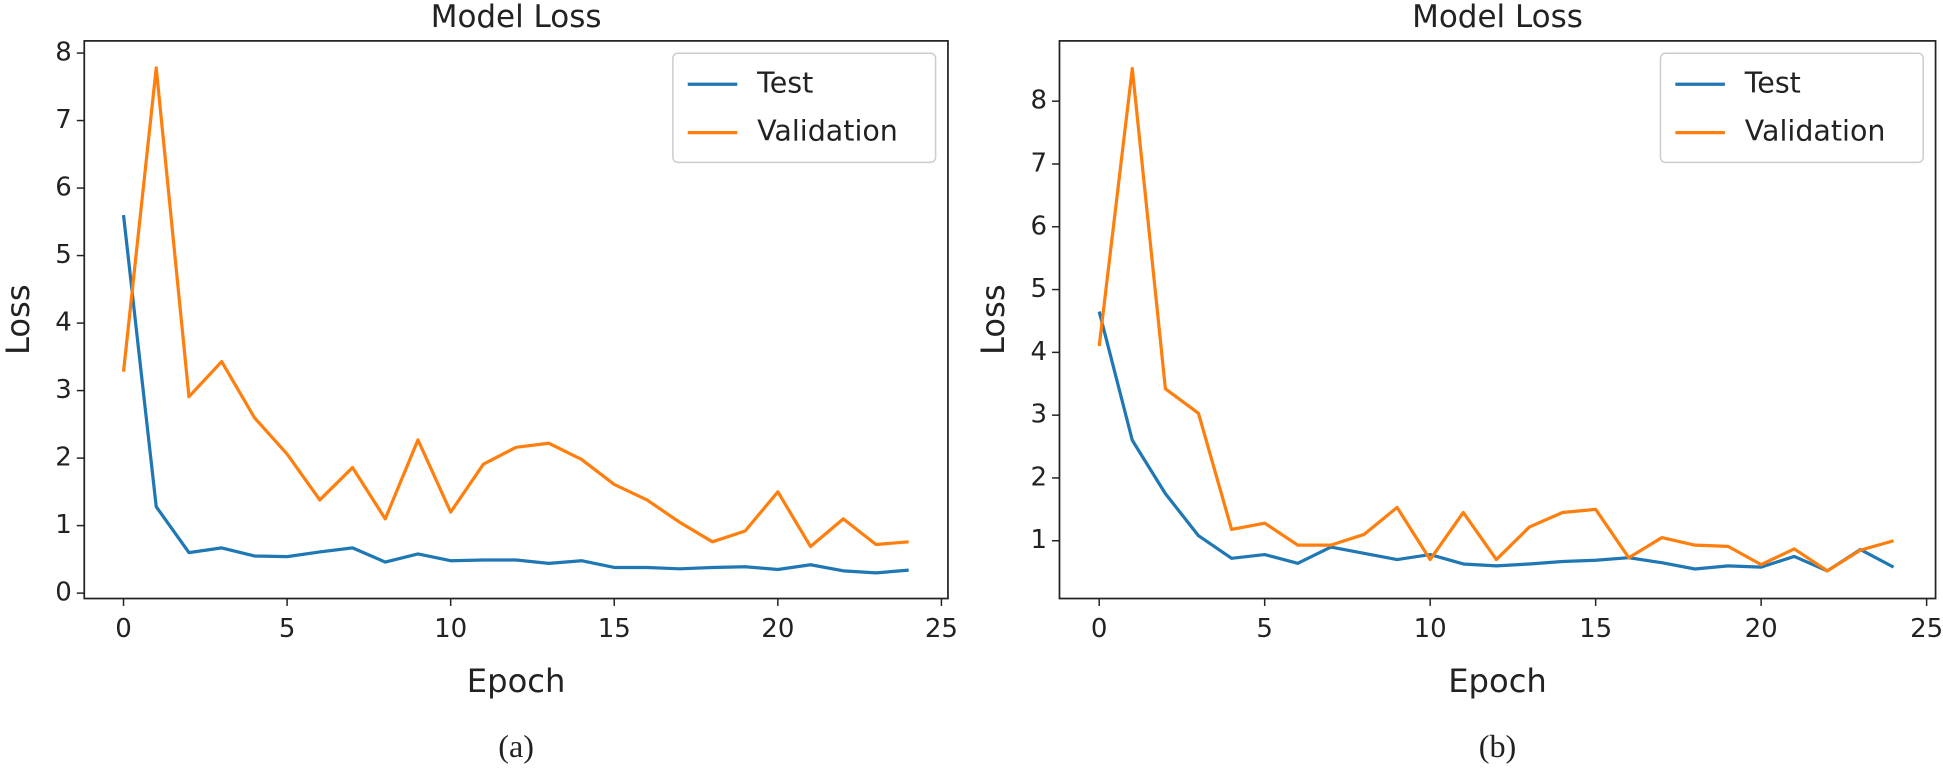 The image size is (1943, 772). I want to click on caption: (b), so click(1498, 746).